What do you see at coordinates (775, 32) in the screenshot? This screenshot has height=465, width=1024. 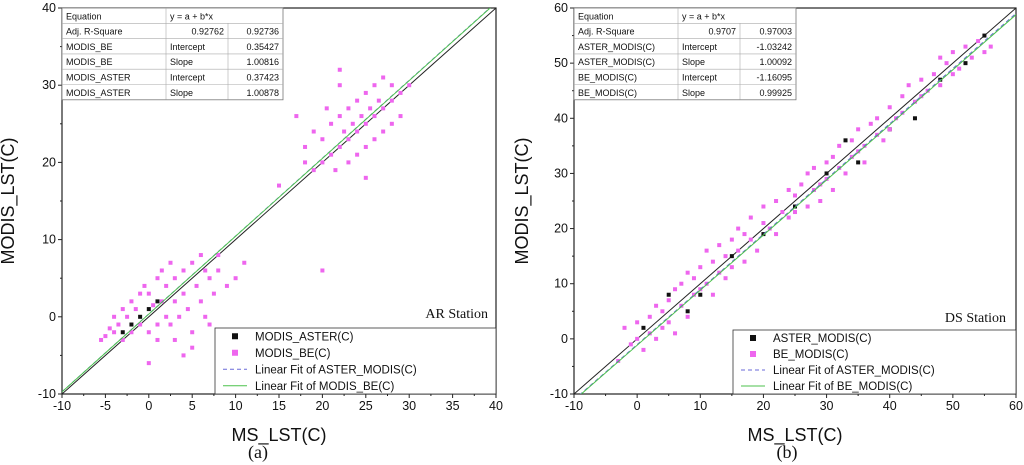 I see `stats-cell: 0.97003` at bounding box center [775, 32].